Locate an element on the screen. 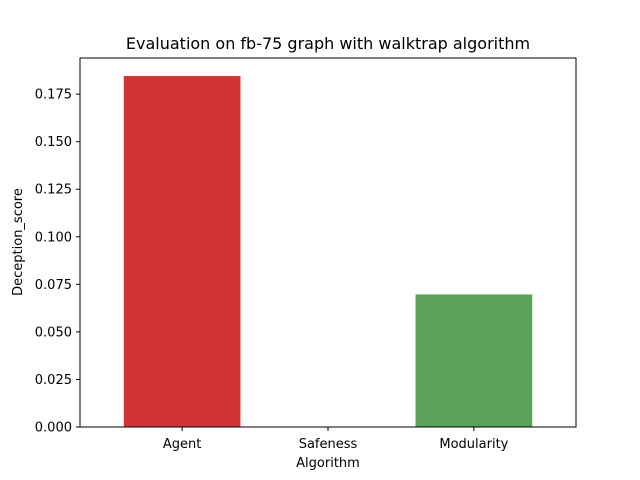 The width and height of the screenshot is (640, 480). y-tick-label: 0.050 is located at coordinates (53, 332).